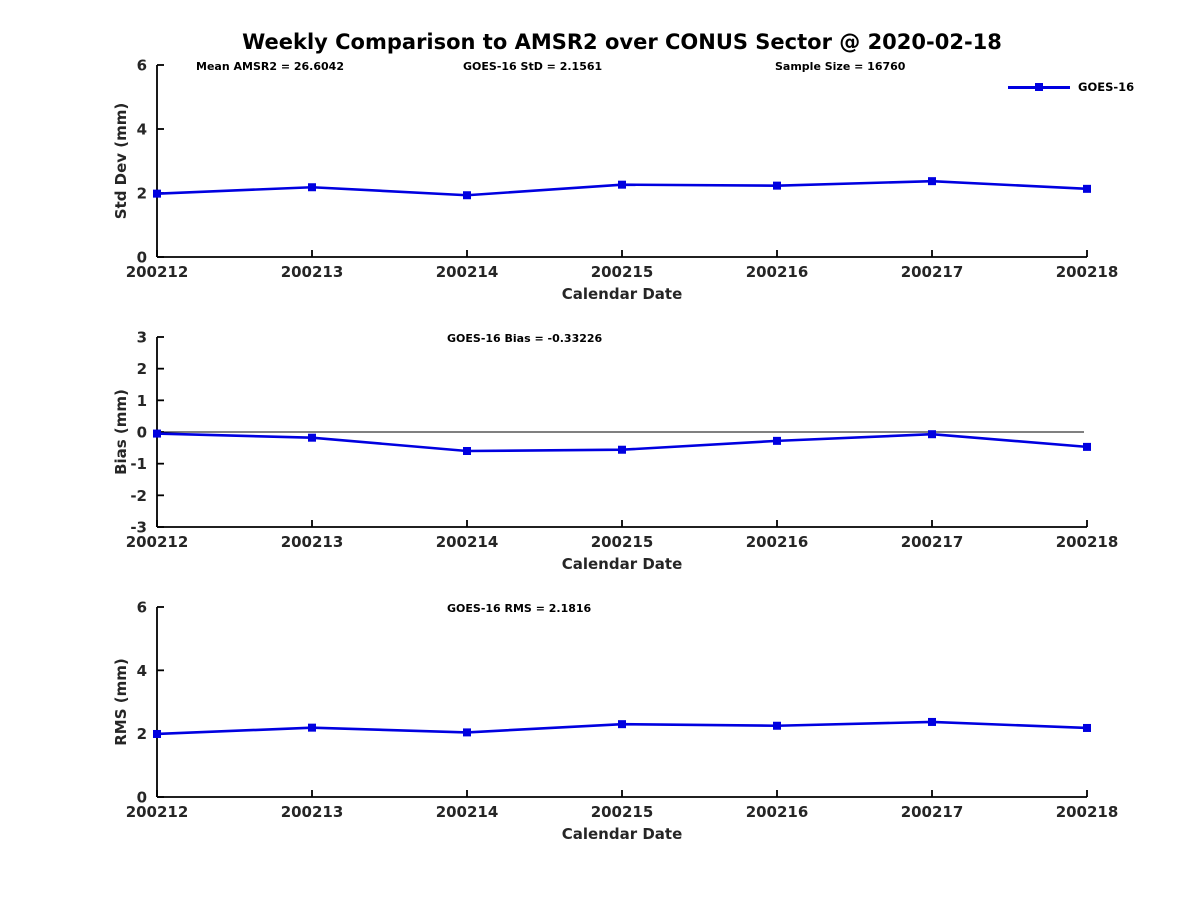  Describe the element at coordinates (157, 272) in the screenshot. I see `std-dev-x-tick-label: 200212` at that location.